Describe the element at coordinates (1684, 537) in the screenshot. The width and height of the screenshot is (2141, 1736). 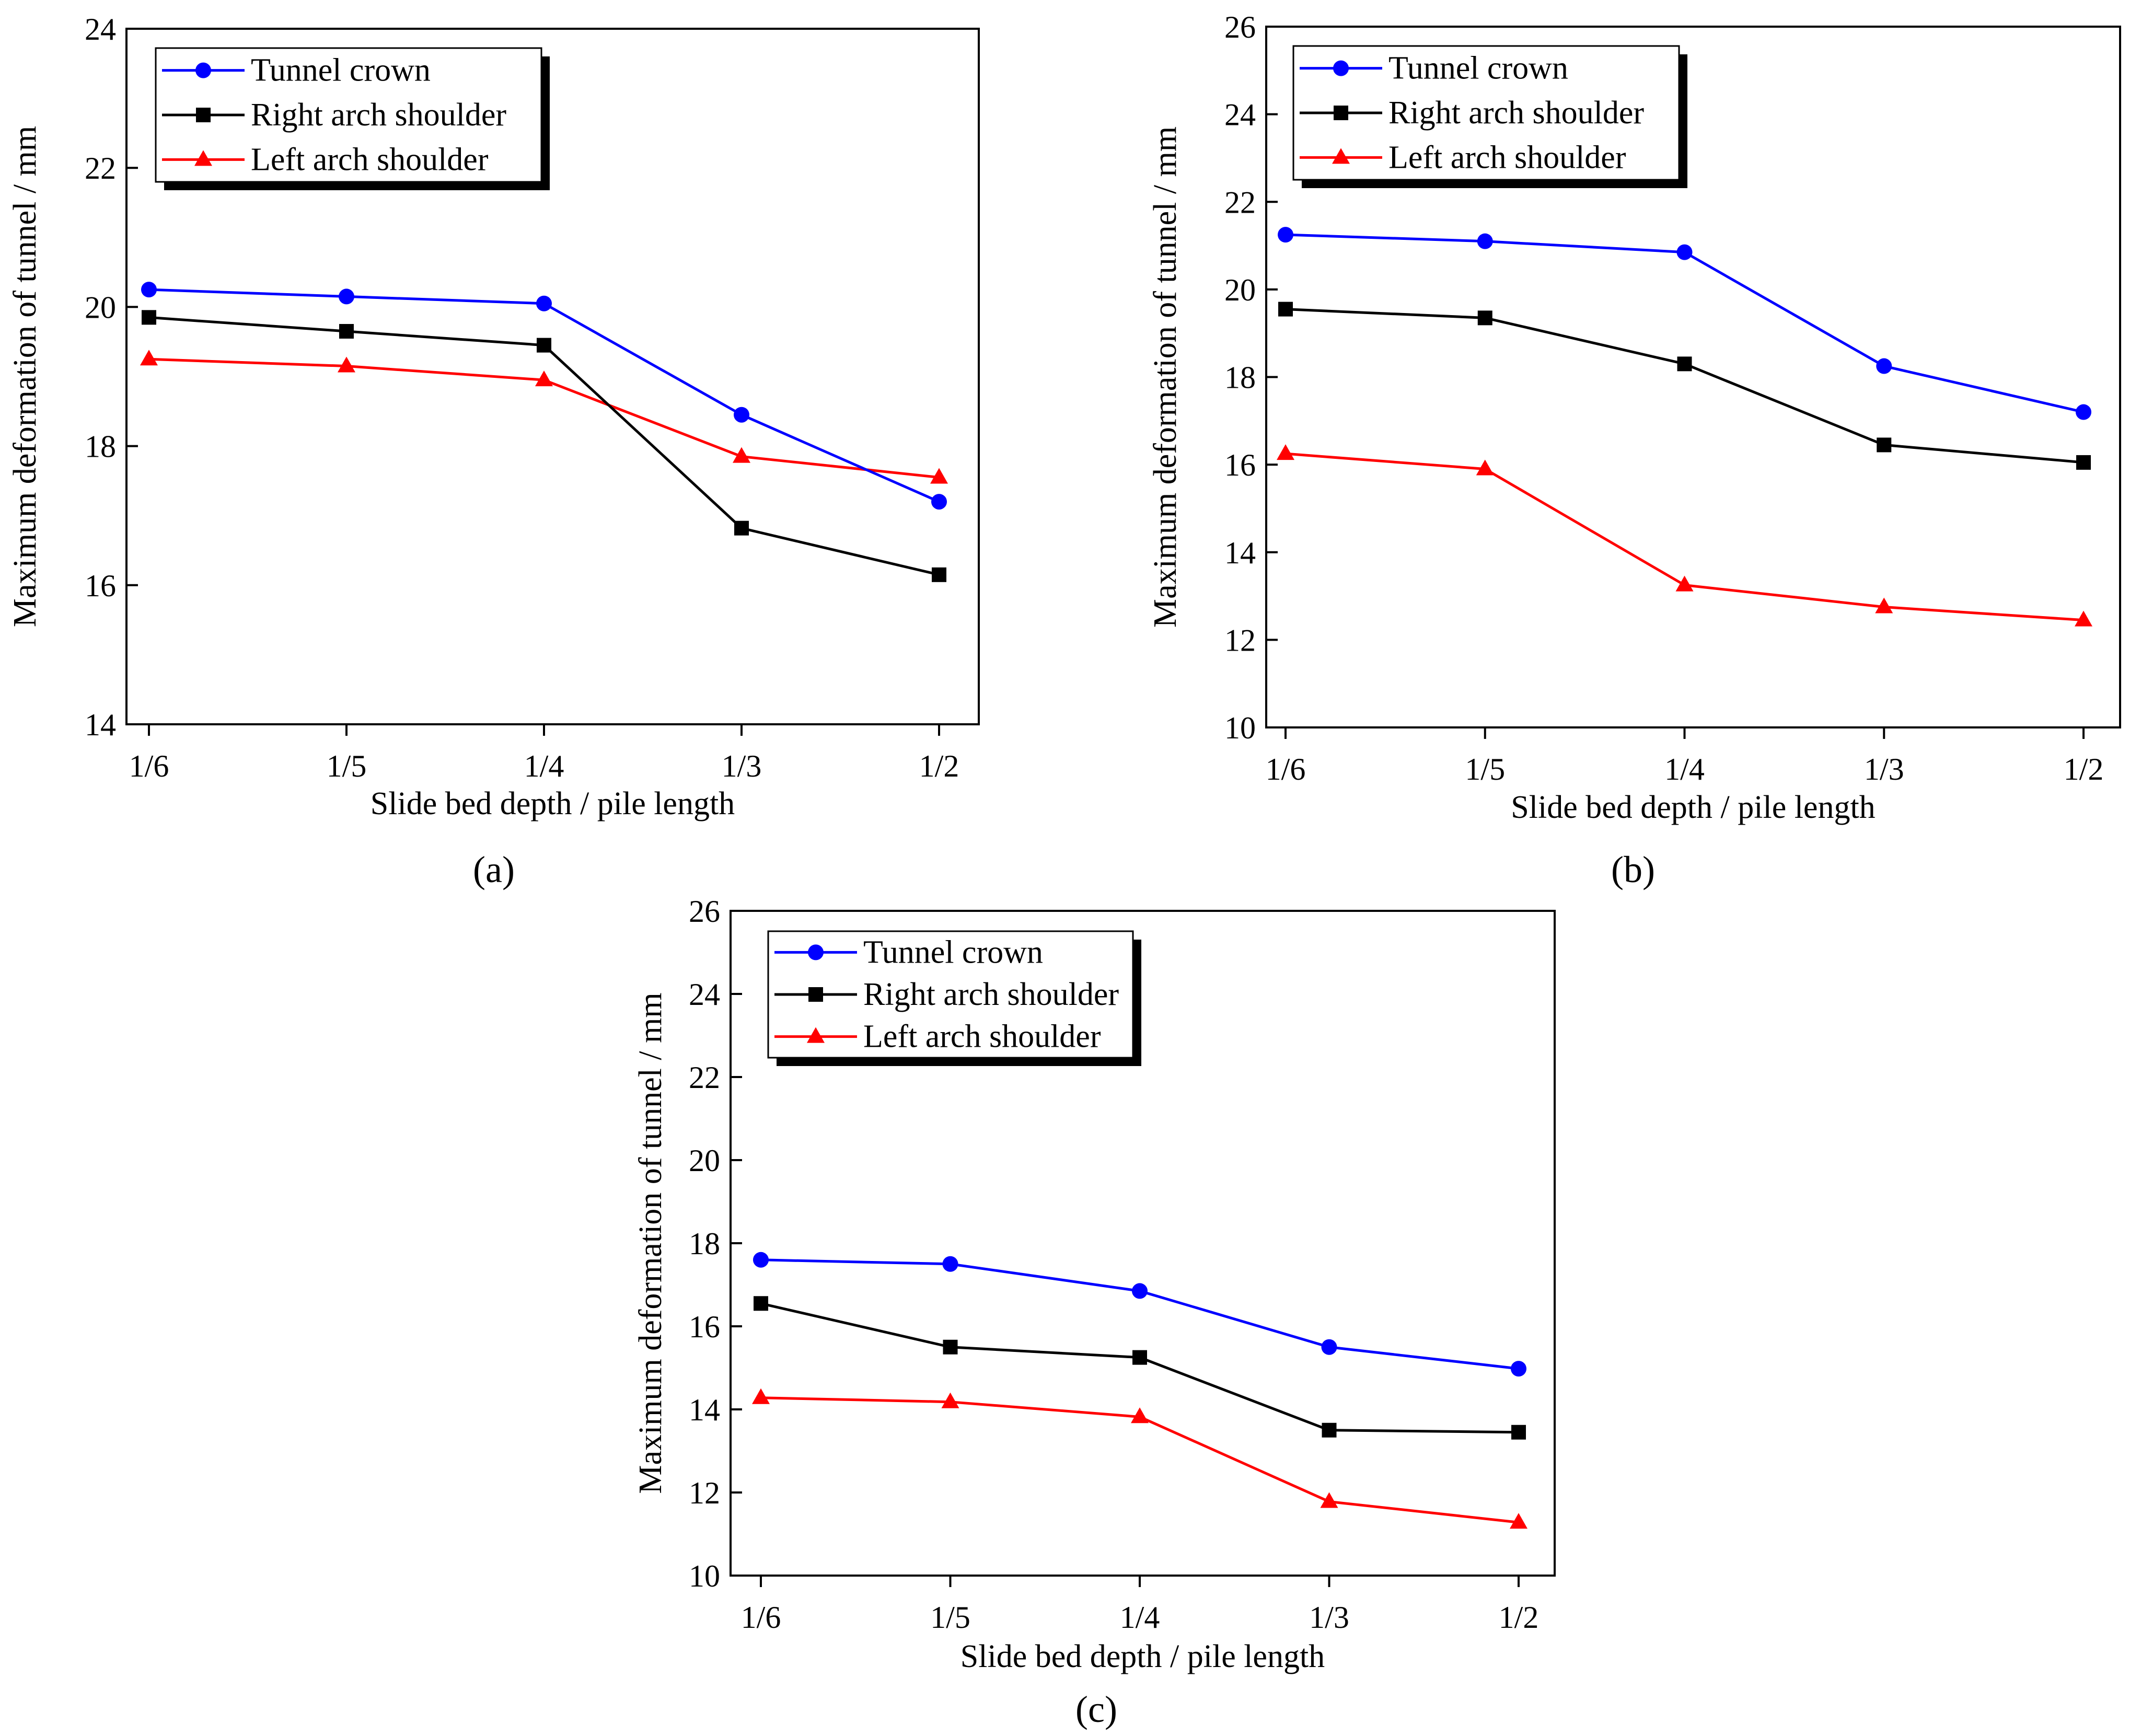
I see `series-line-left-arch-shoulder` at that location.